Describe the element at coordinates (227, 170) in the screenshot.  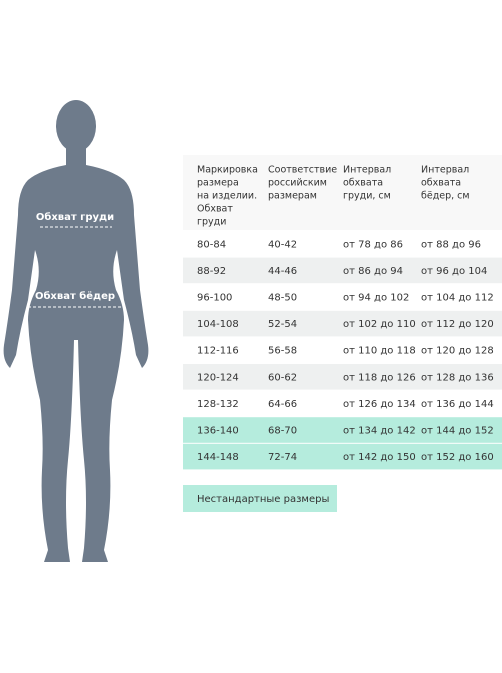
I see `header-cell: Маркировка` at that location.